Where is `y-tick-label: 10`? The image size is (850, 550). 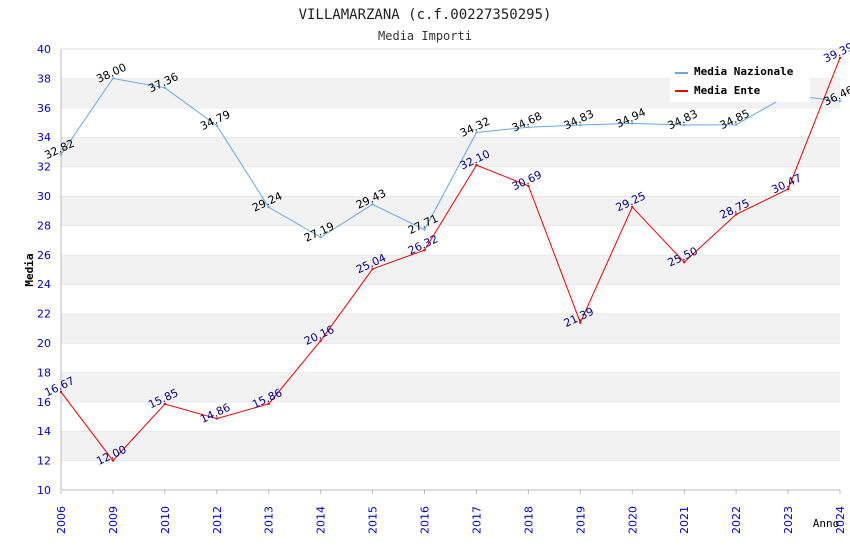 y-tick-label: 10 is located at coordinates (44, 490).